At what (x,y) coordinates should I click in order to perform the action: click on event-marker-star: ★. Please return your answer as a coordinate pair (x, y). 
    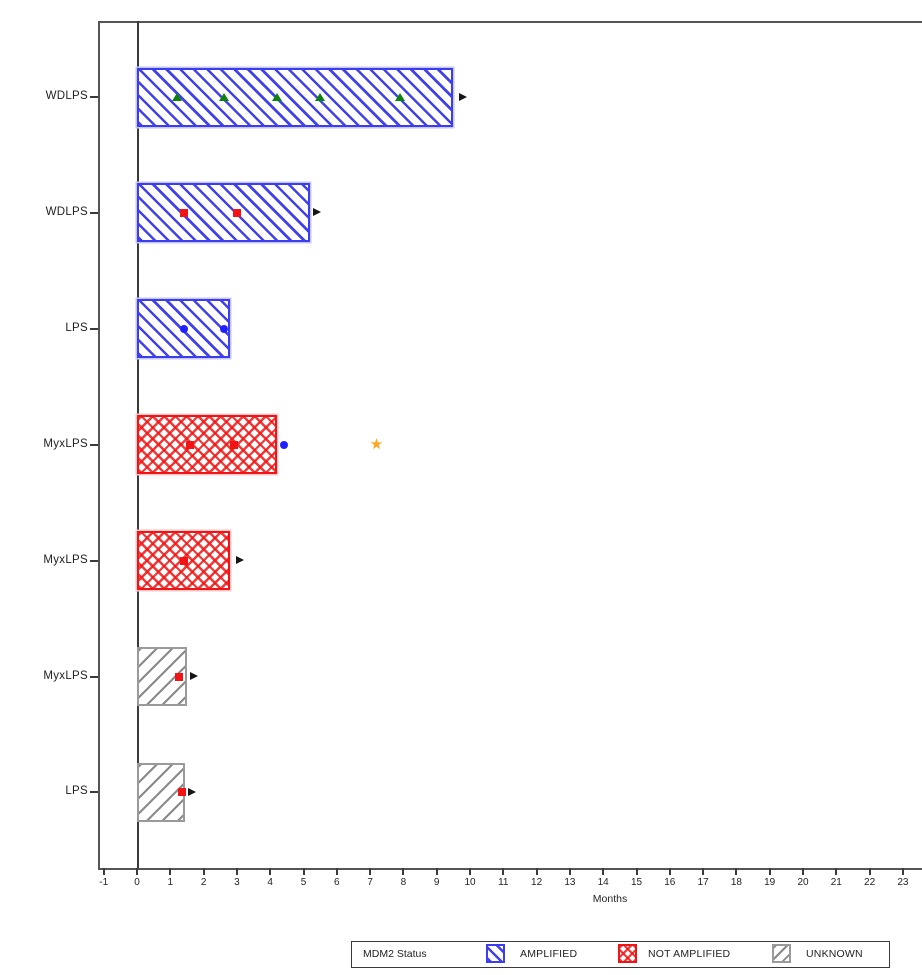
    Looking at the image, I should click on (376, 444).